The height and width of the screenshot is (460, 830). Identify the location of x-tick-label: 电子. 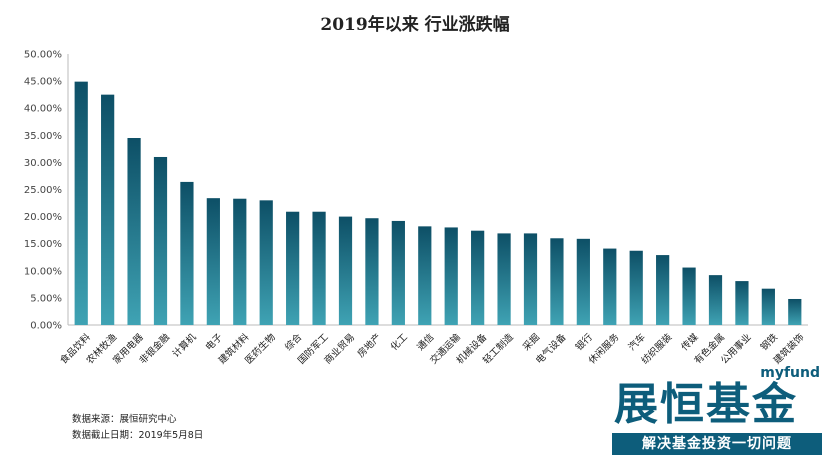
(214, 342).